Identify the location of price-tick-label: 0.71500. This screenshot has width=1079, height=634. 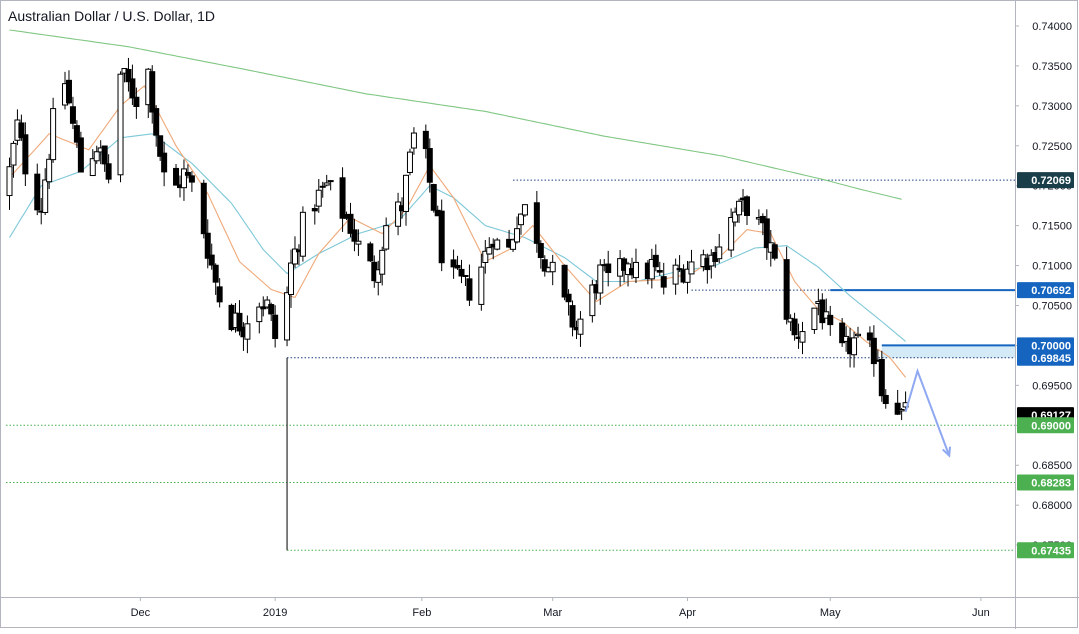
(1052, 227).